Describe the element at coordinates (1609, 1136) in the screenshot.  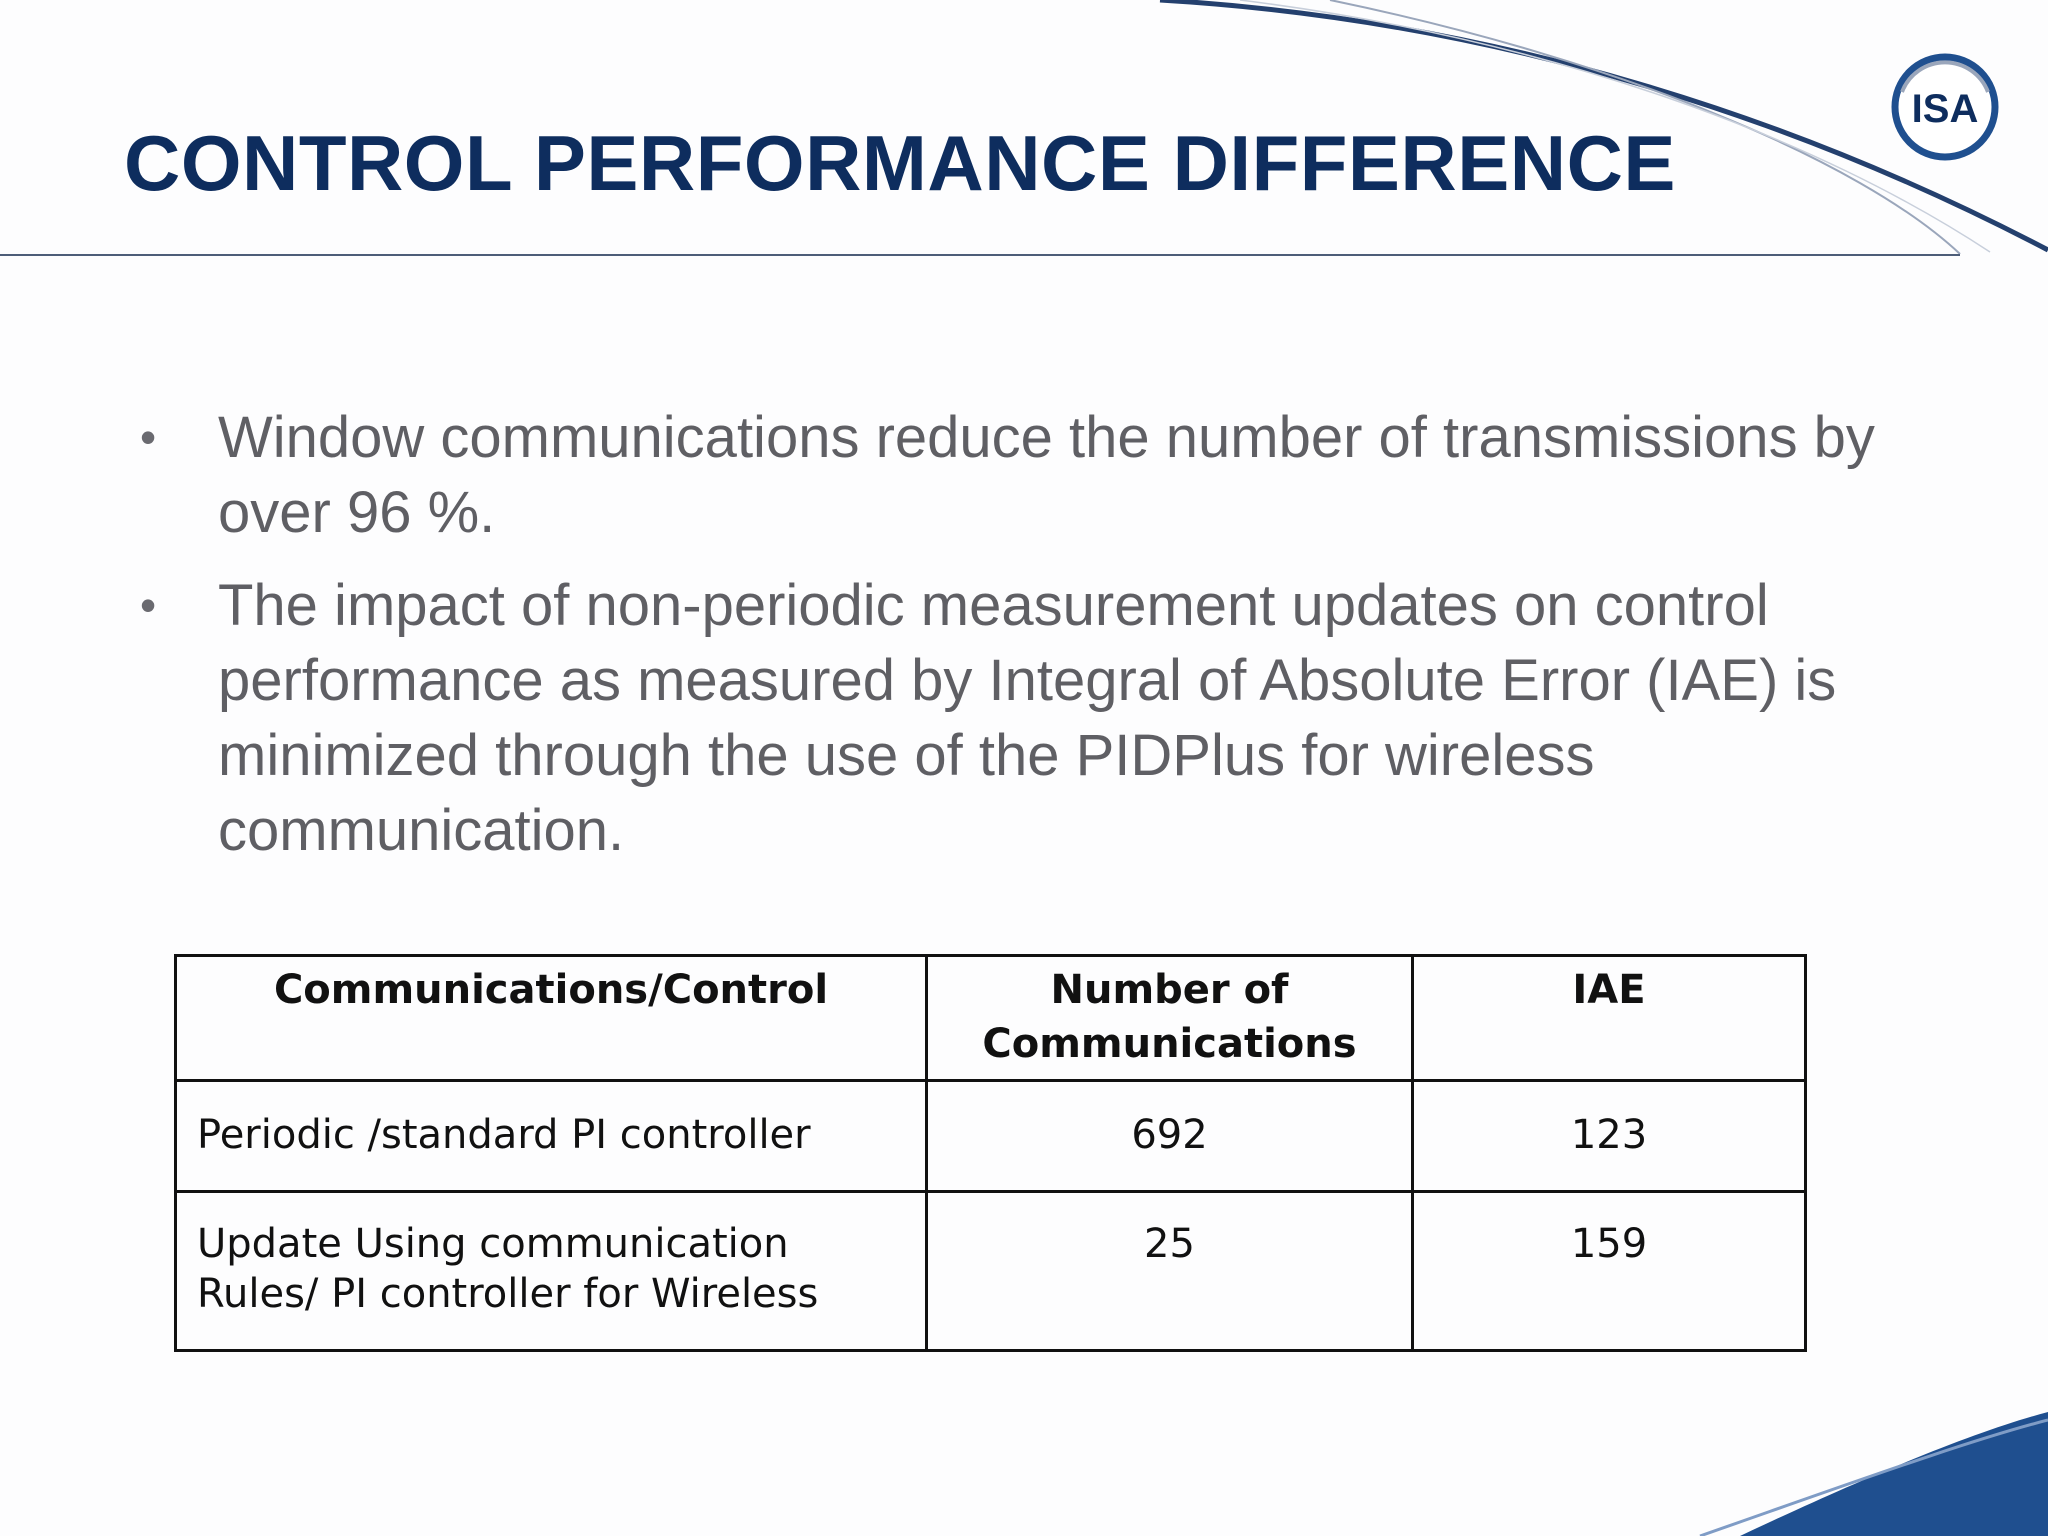
I see `table-cell-iae: 123` at that location.